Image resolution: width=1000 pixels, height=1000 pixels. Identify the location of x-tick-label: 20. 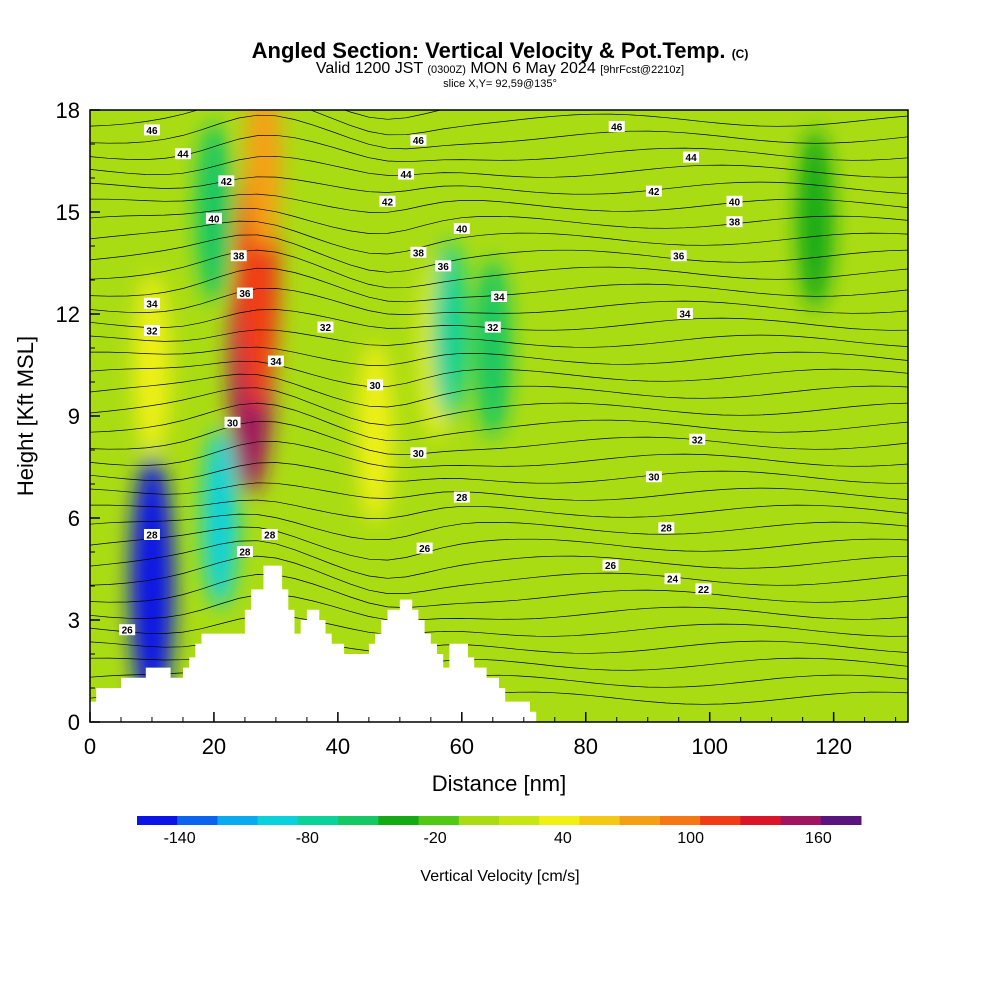
(214, 746).